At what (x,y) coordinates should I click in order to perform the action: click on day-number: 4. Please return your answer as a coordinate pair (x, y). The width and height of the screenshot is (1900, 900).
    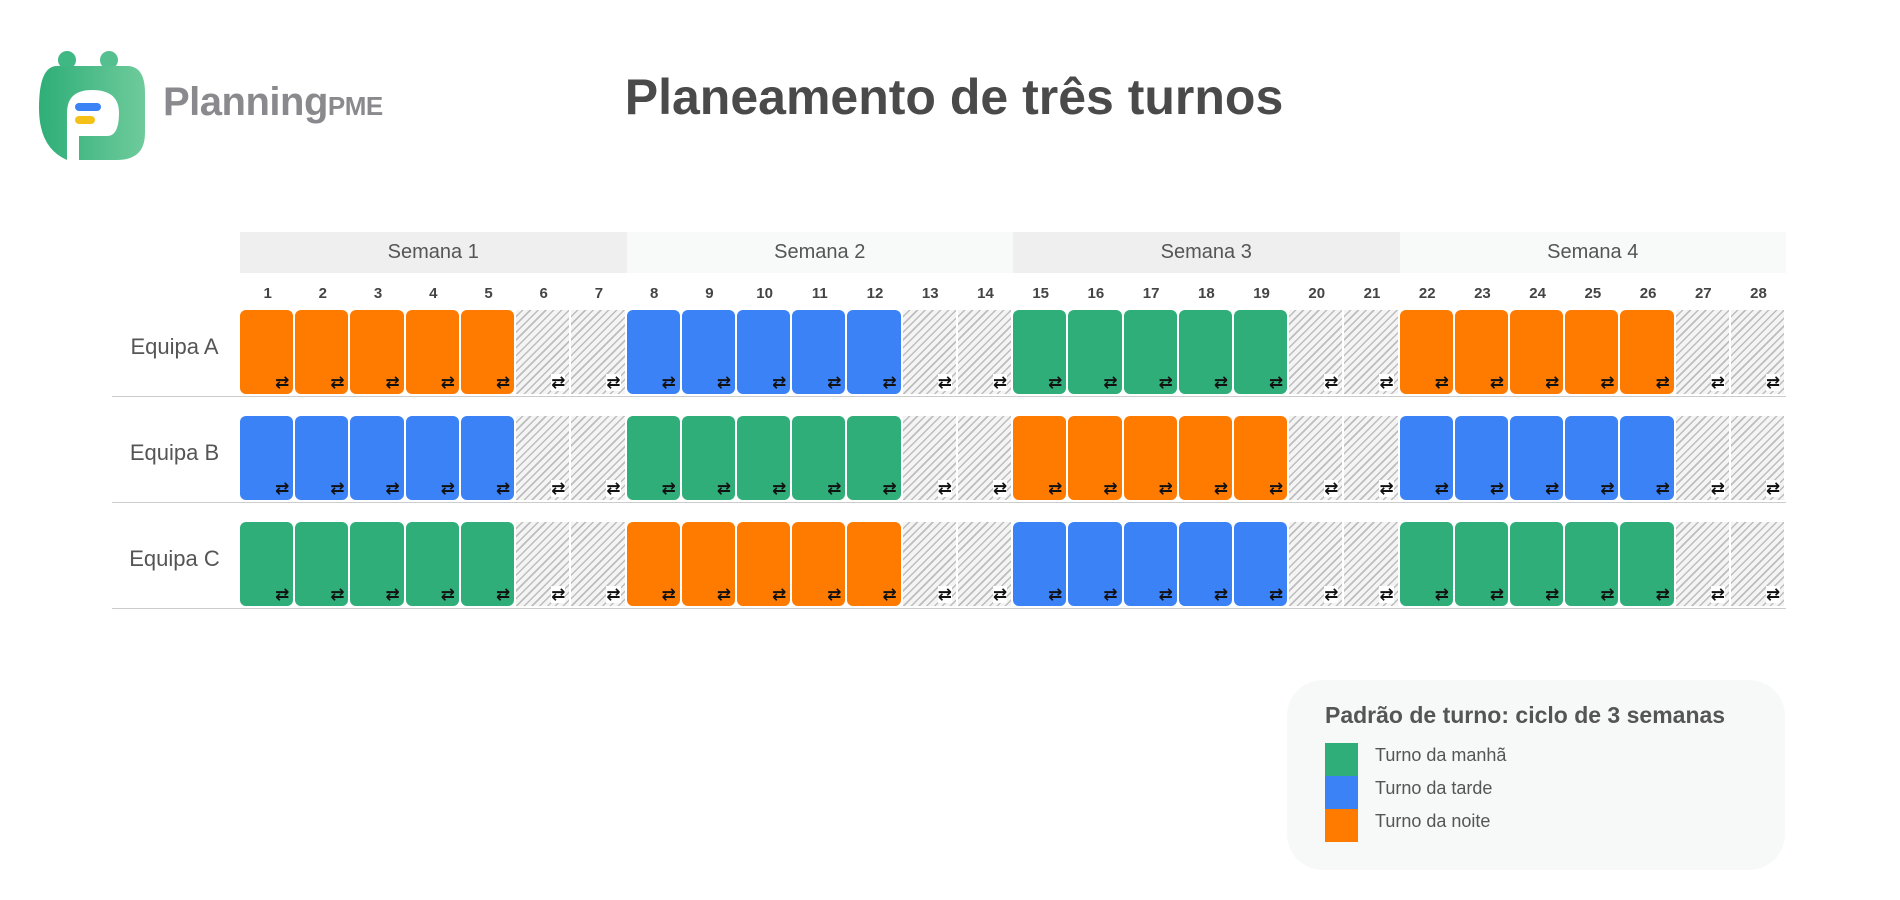
    Looking at the image, I should click on (433, 293).